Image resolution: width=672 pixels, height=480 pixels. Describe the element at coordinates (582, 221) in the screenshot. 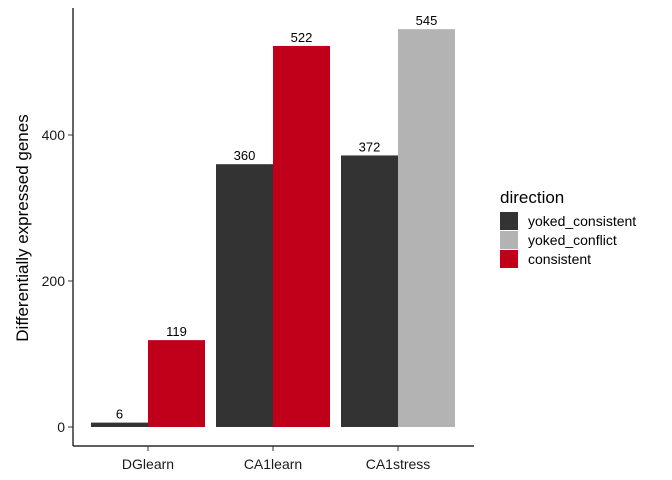

I see `legend-label-yoked_consistent: yoked_consistent` at that location.